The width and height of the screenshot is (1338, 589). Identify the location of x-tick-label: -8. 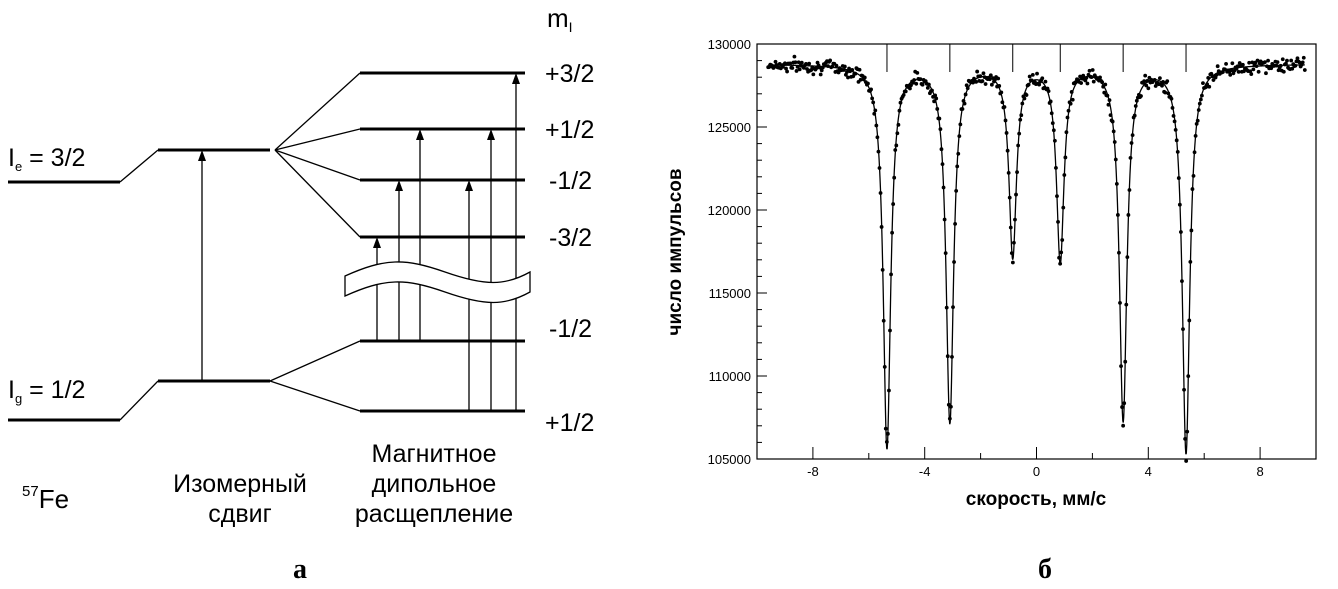
(813, 471).